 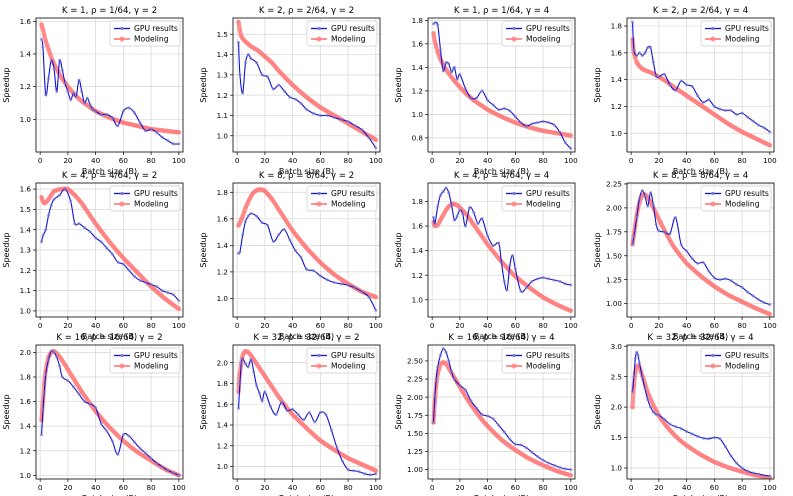 I want to click on legend-gpu-marker, so click(x=514, y=28).